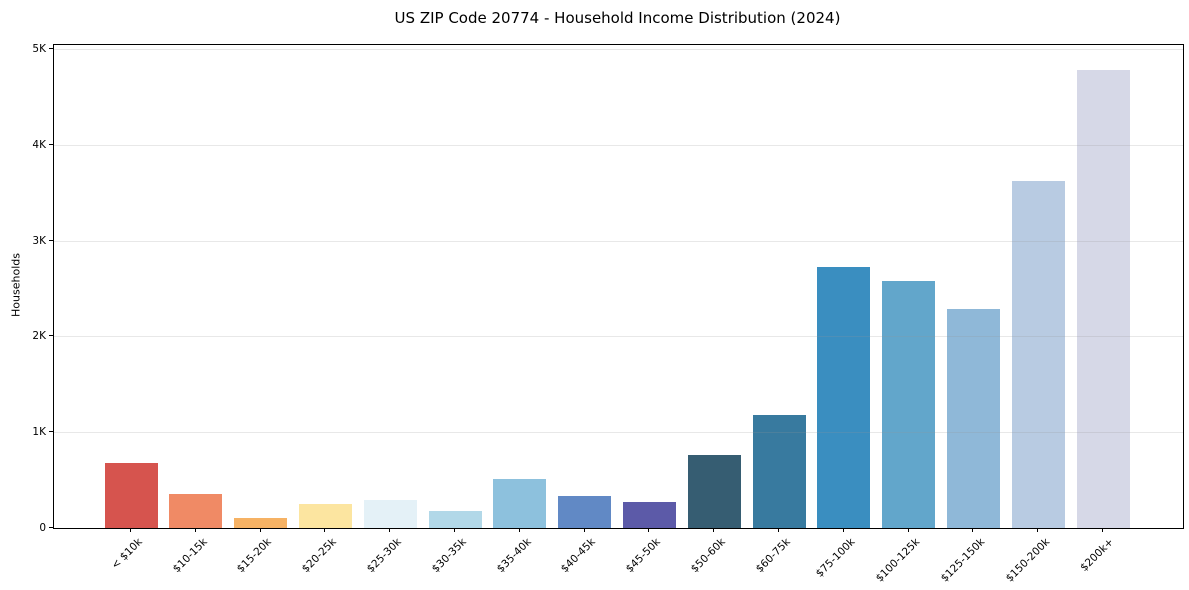 The width and height of the screenshot is (1189, 590). I want to click on x-tick-label: $20-25k, so click(319, 556).